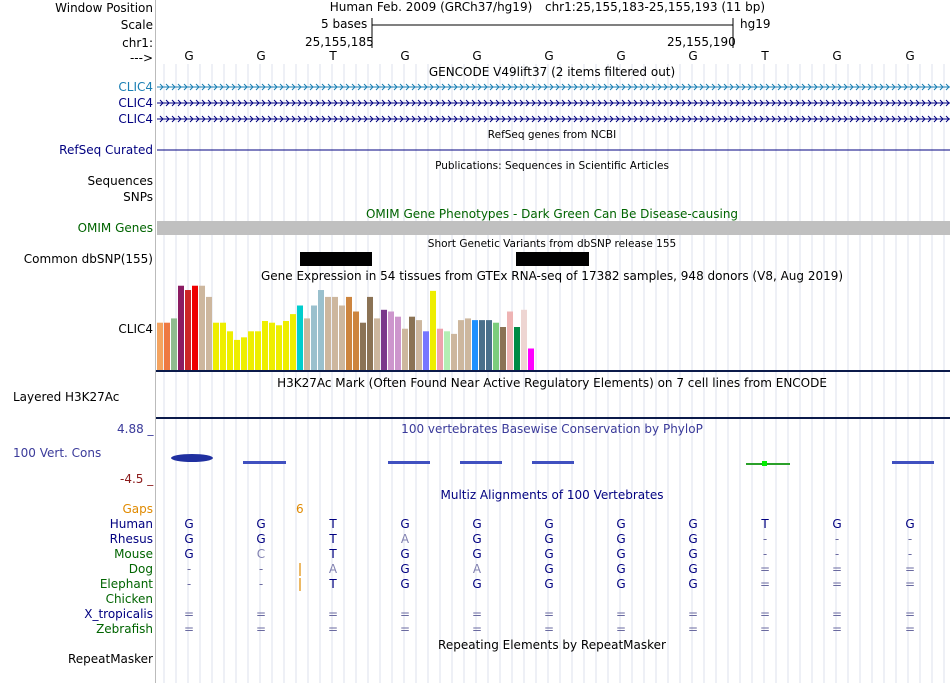 This screenshot has width=950, height=683. What do you see at coordinates (110, 659) in the screenshot?
I see `repeatmasker-label: RepeatMasker` at bounding box center [110, 659].